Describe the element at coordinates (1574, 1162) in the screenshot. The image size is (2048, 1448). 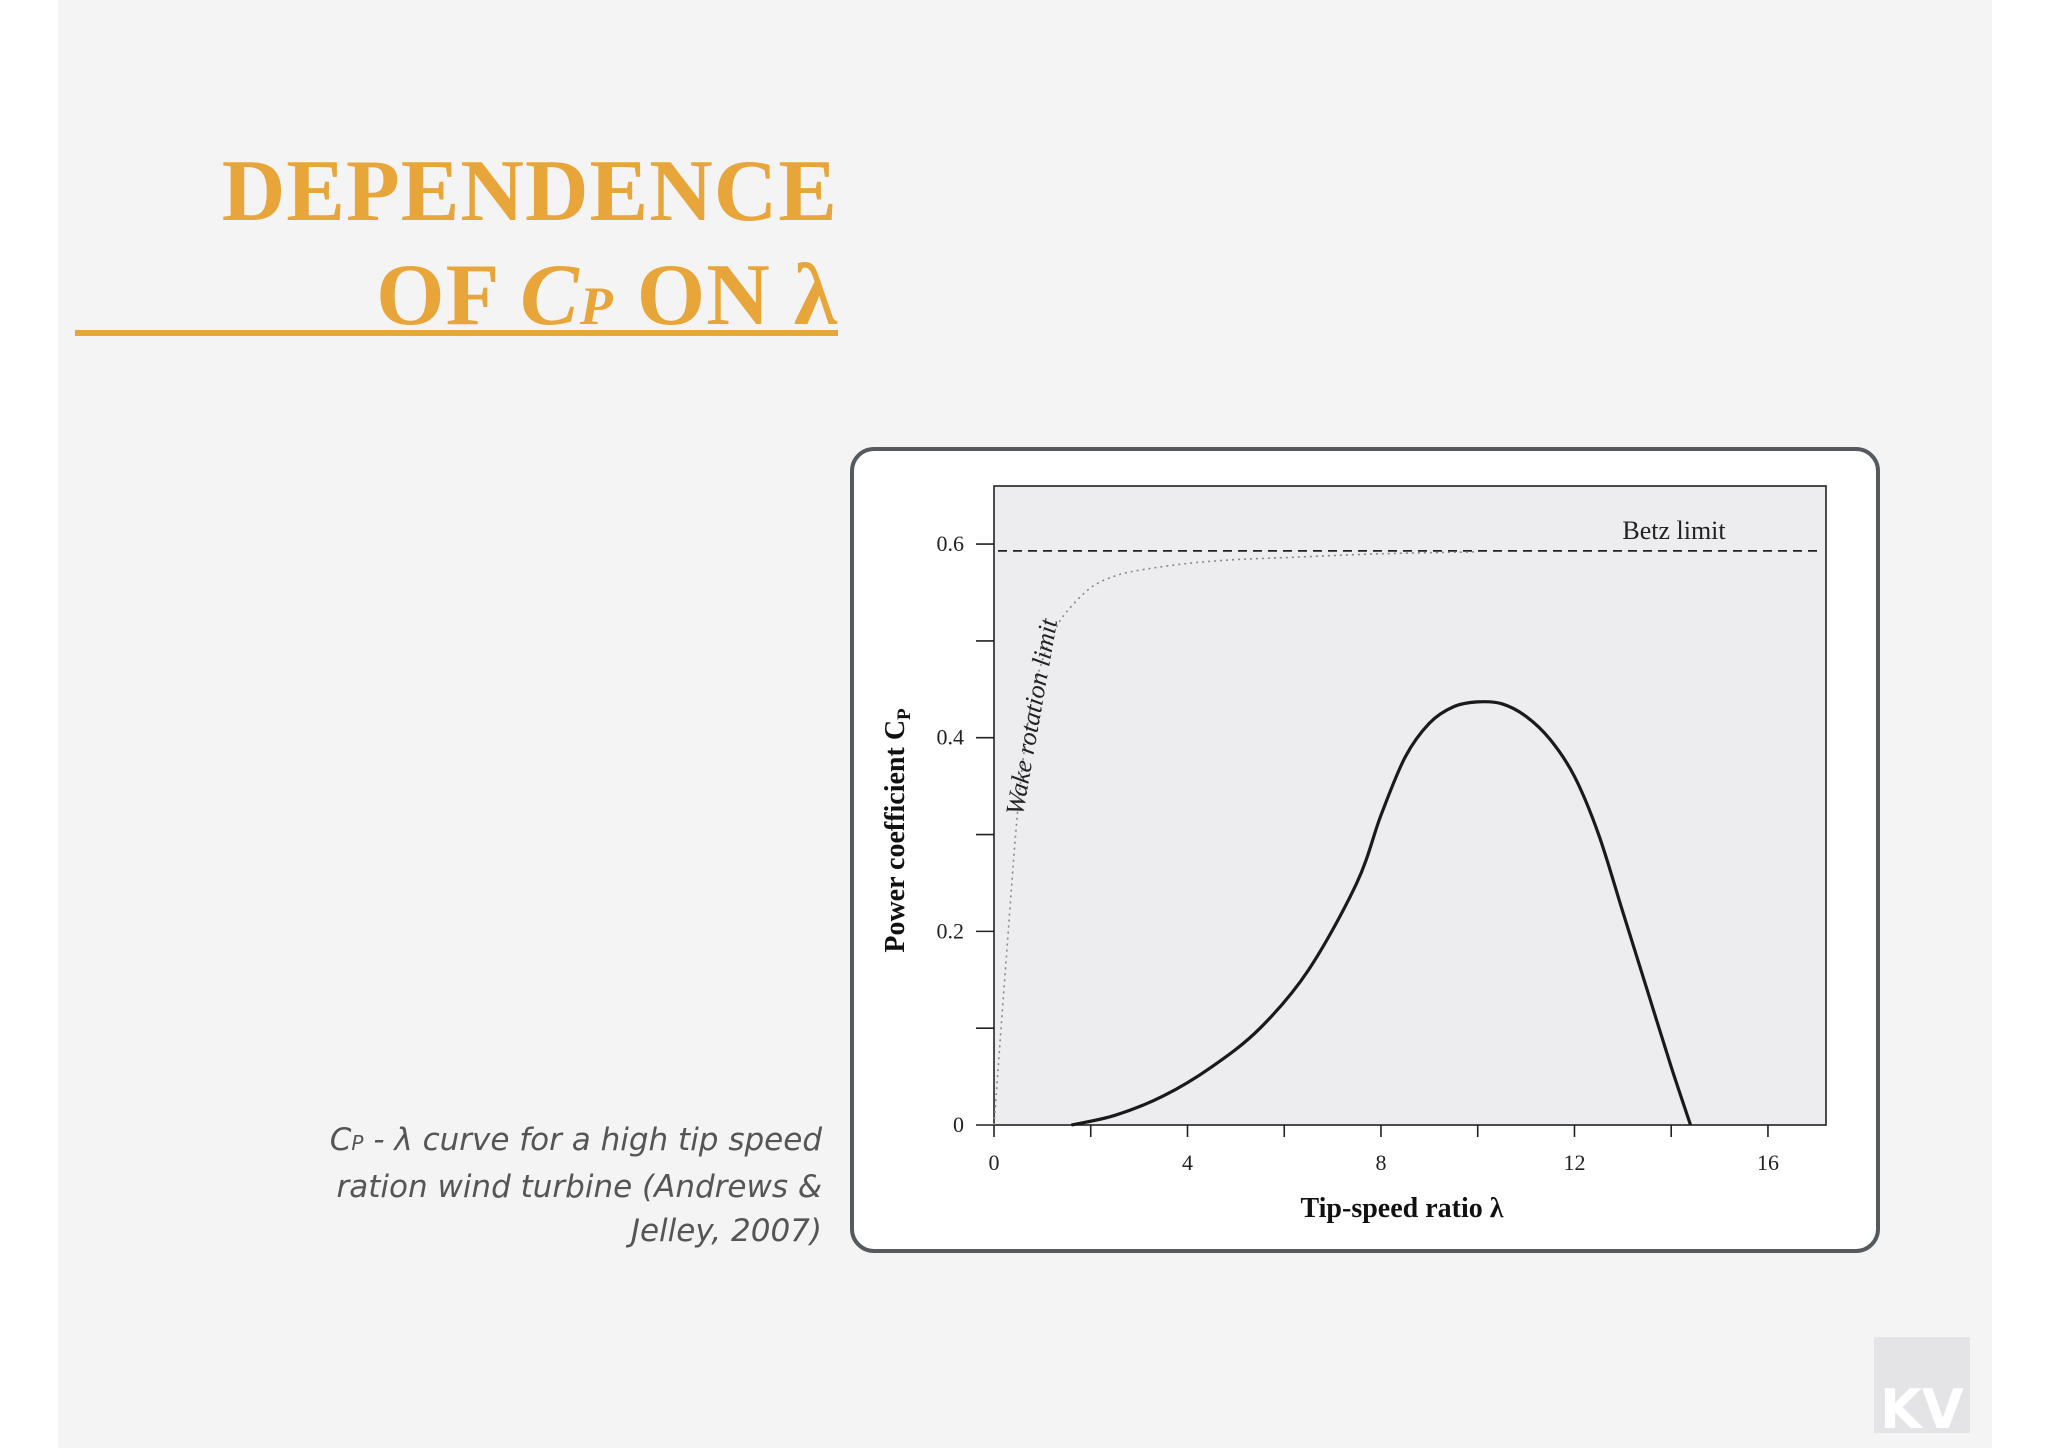
I see `x-tick-label: 12` at that location.